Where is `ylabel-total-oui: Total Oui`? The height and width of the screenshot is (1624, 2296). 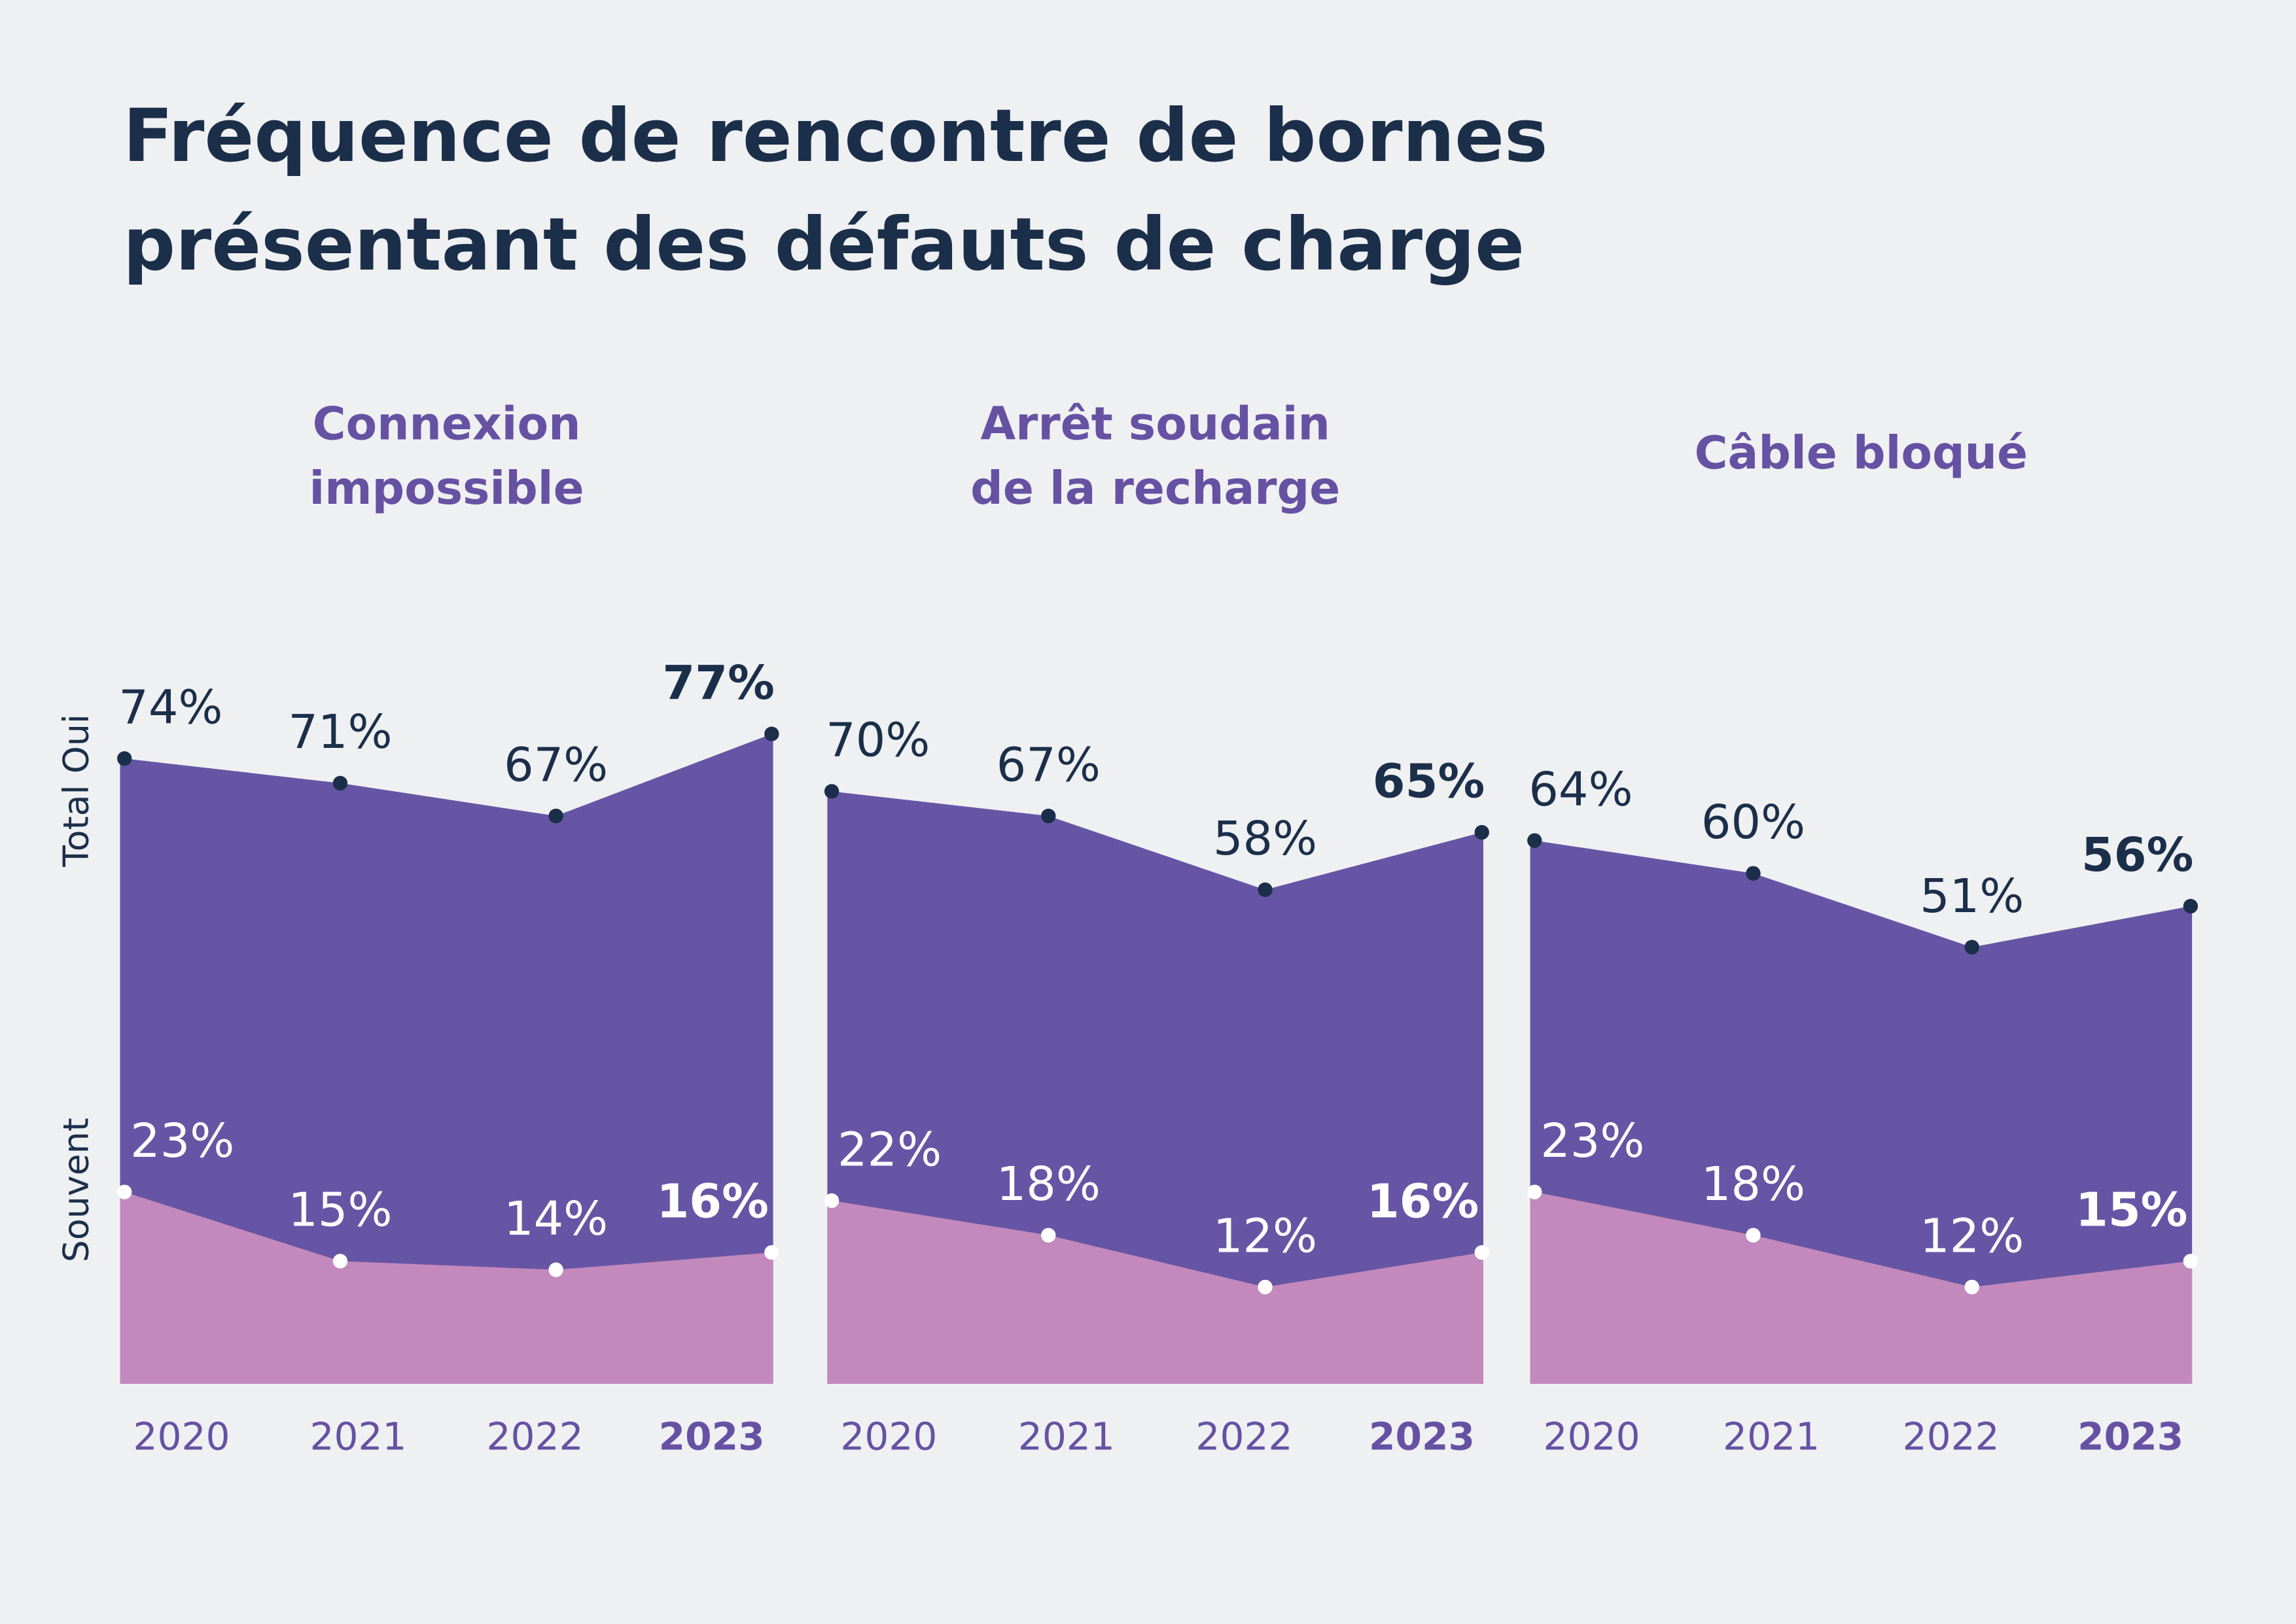 ylabel-total-oui: Total Oui is located at coordinates (76, 791).